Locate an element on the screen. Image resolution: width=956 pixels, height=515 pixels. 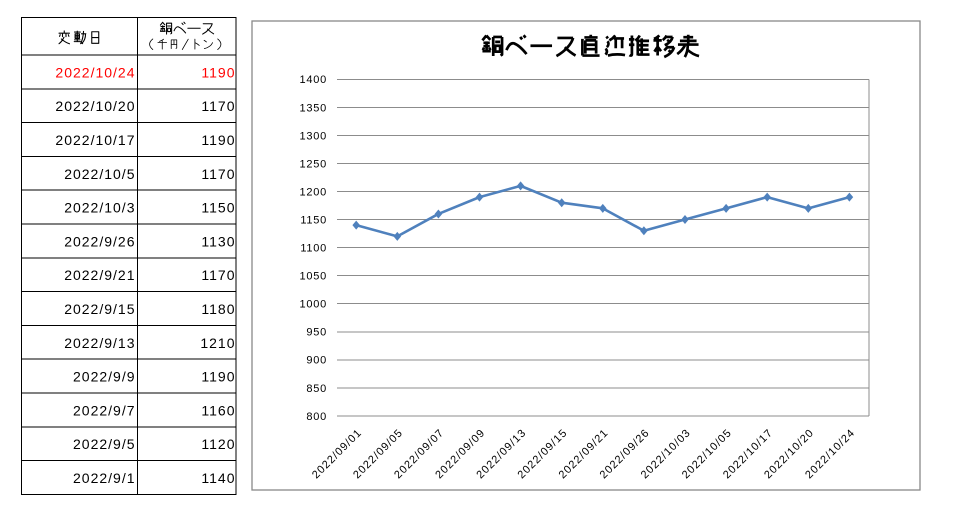
svg-text: 2022/10/24 is located at coordinates (95, 72).